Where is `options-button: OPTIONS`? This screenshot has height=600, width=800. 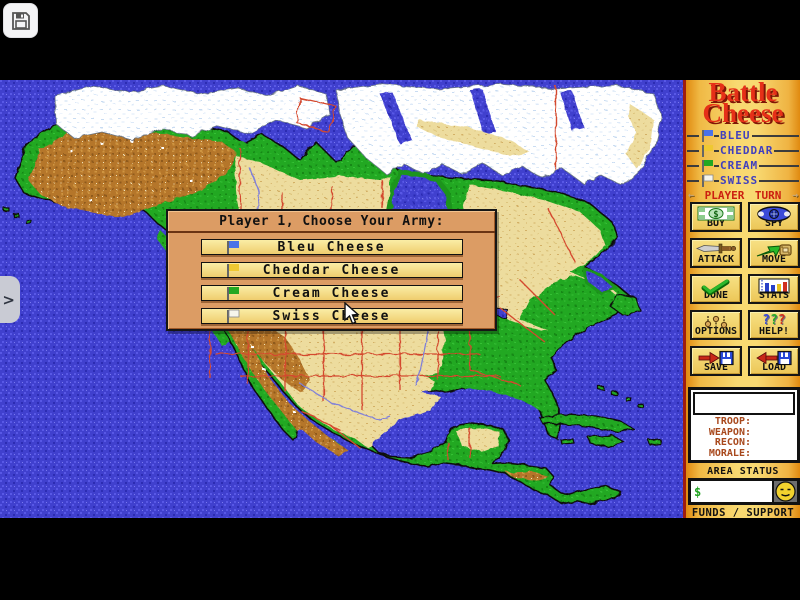 options-button: OPTIONS is located at coordinates (716, 325).